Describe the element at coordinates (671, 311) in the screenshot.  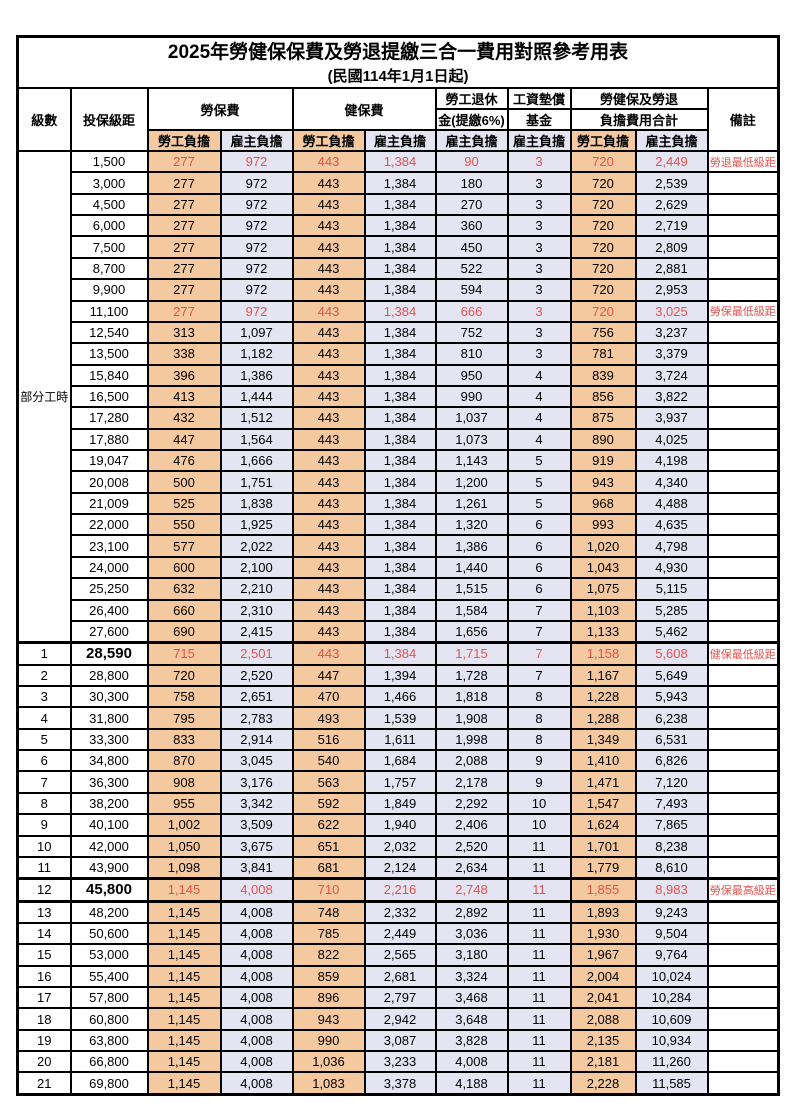
I see `cell-total-employer: 3,025` at that location.